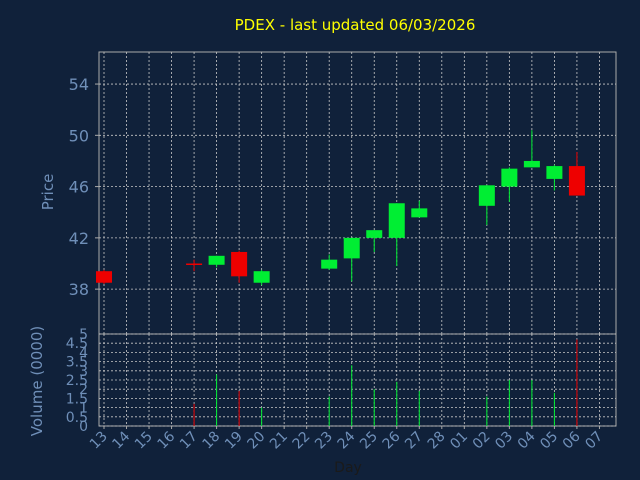 The height and width of the screenshot is (480, 640). What do you see at coordinates (504, 441) in the screenshot?
I see `x-tick-label: 03` at bounding box center [504, 441].